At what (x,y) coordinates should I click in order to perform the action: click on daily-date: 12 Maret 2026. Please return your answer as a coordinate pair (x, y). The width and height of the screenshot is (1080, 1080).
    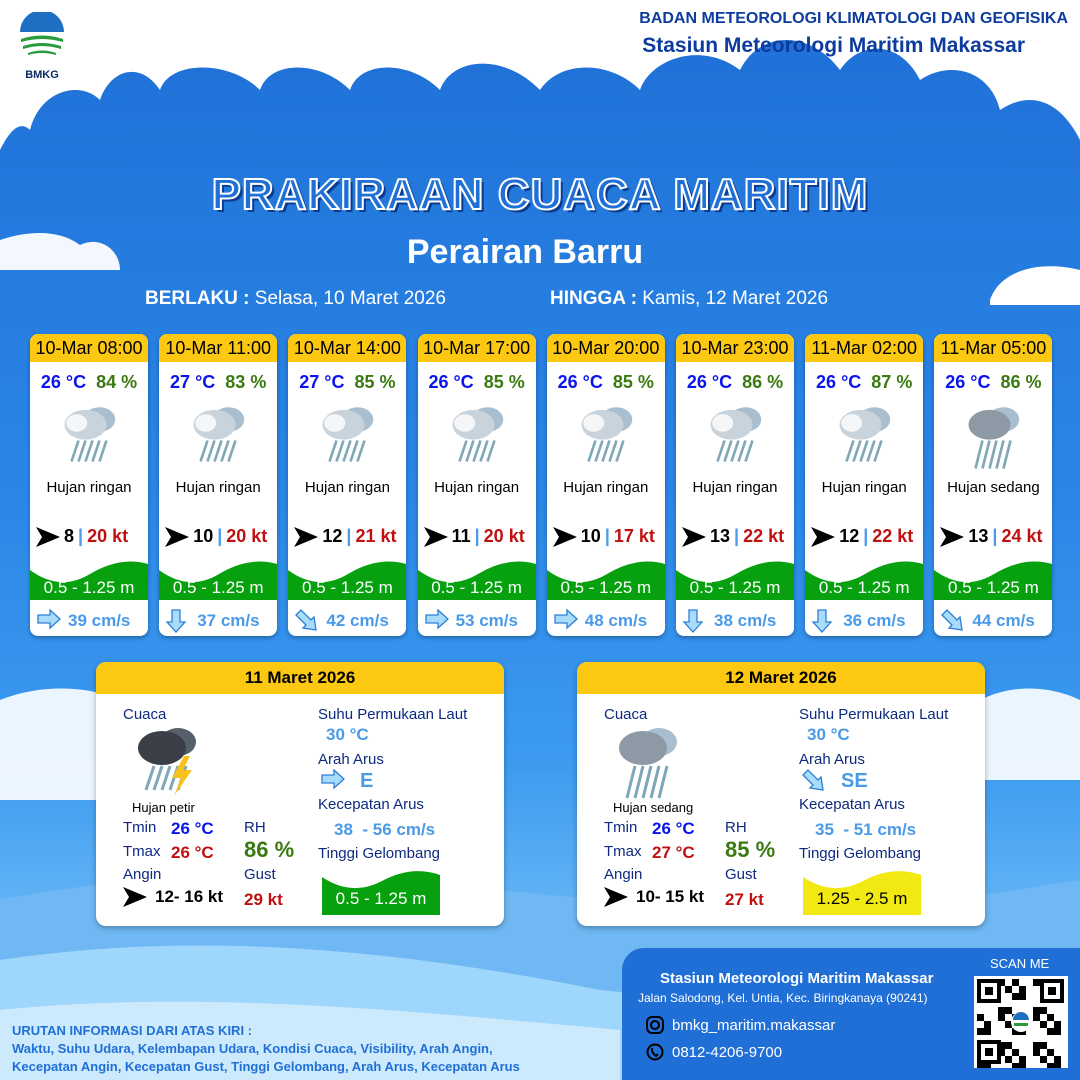
    Looking at the image, I should click on (781, 678).